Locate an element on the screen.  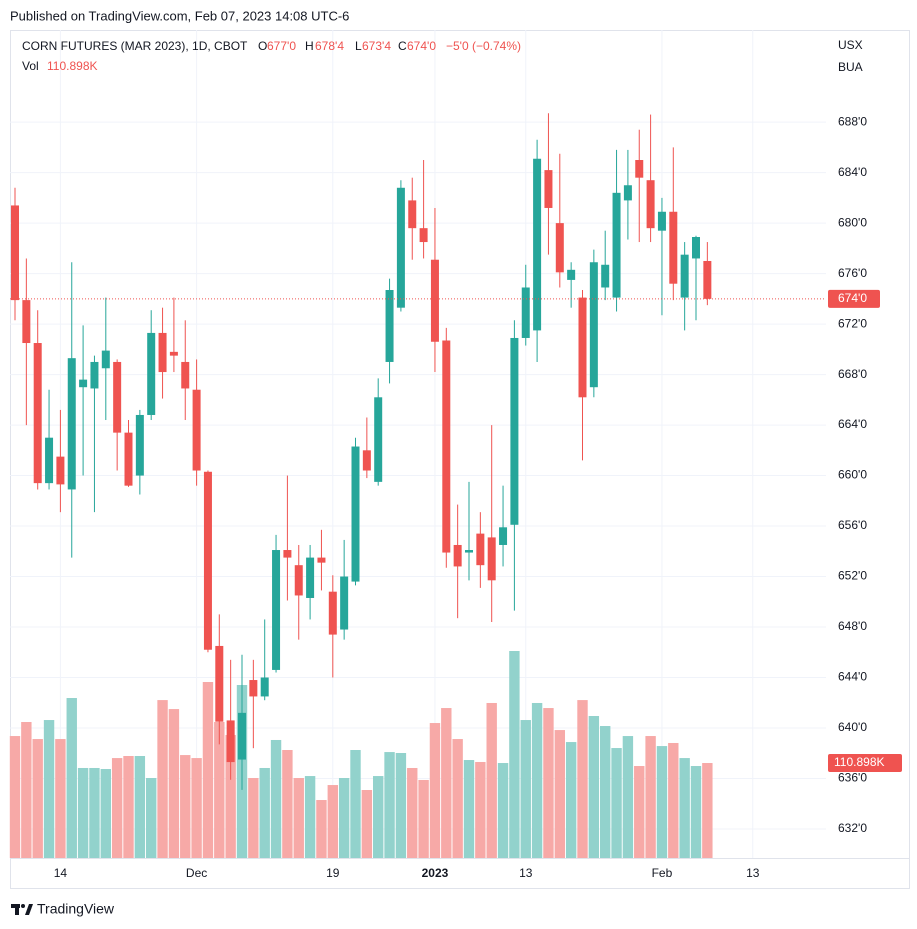
x-tick-label: 19 is located at coordinates (333, 873).